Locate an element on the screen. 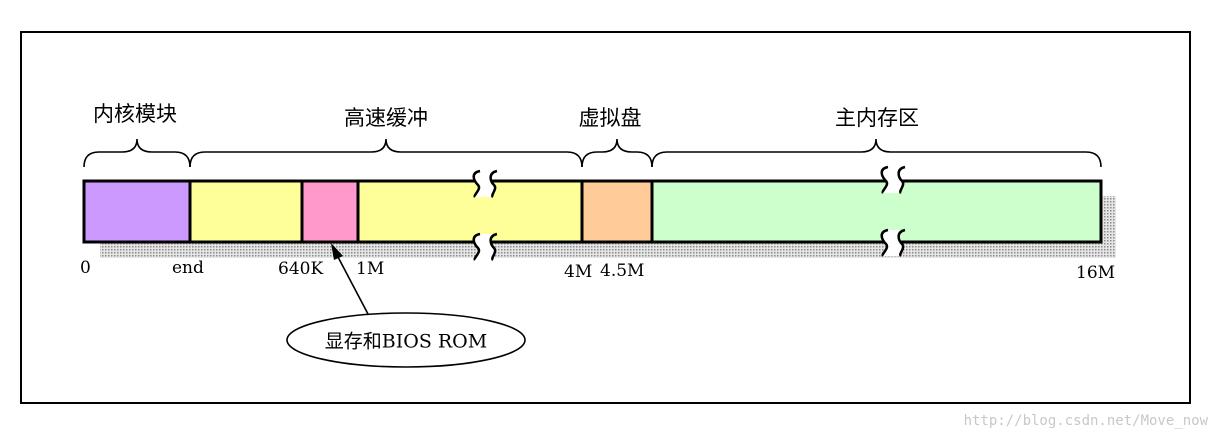  segment-video-bios is located at coordinates (330, 211).